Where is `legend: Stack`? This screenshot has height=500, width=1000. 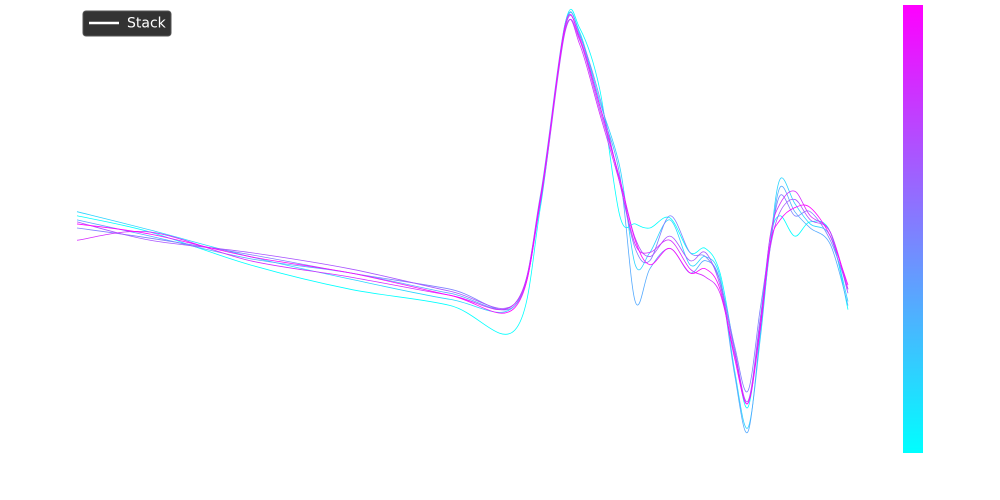
legend: Stack is located at coordinates (127, 23).